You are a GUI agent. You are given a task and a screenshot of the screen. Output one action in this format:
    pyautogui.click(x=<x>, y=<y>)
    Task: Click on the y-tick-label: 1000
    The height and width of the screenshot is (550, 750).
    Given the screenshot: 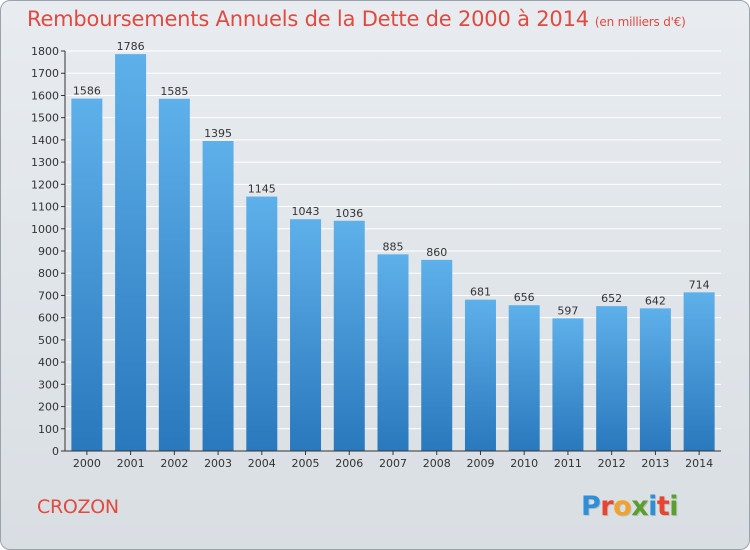 What is the action you would take?
    pyautogui.click(x=45, y=229)
    